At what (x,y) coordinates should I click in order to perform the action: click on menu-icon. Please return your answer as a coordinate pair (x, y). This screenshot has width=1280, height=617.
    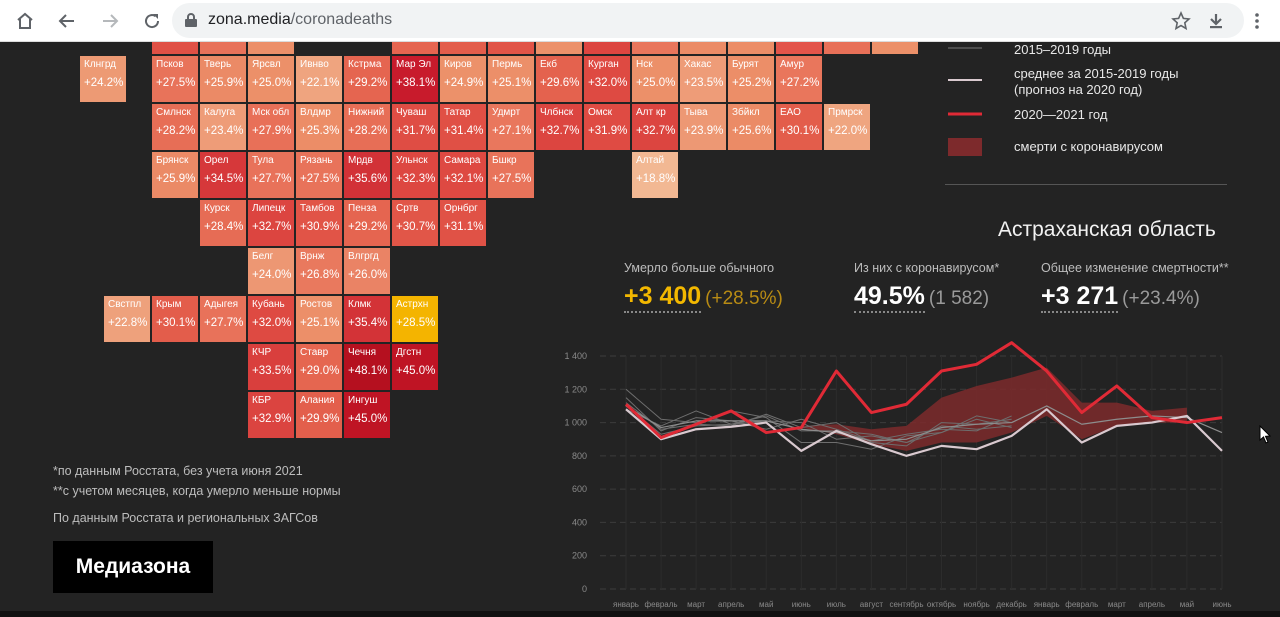
    Looking at the image, I should click on (1257, 21).